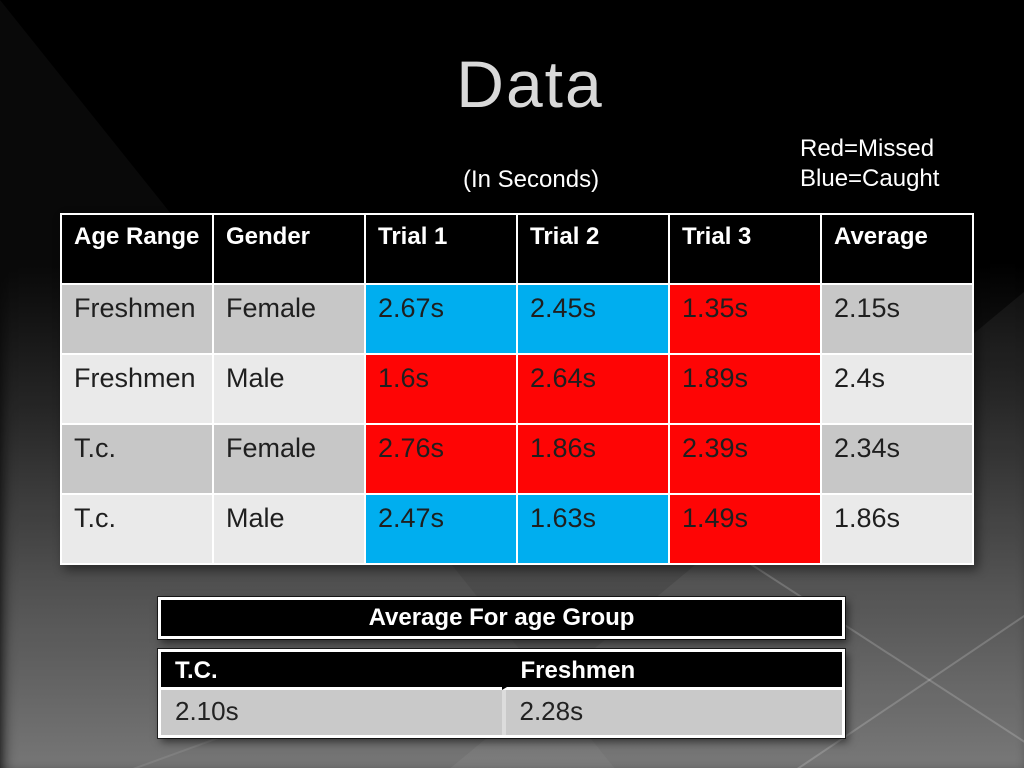 Image resolution: width=1024 pixels, height=768 pixels. I want to click on table-row: T.c. Female 2.76s 1.86s 2.39s 2.34s, so click(517, 459).